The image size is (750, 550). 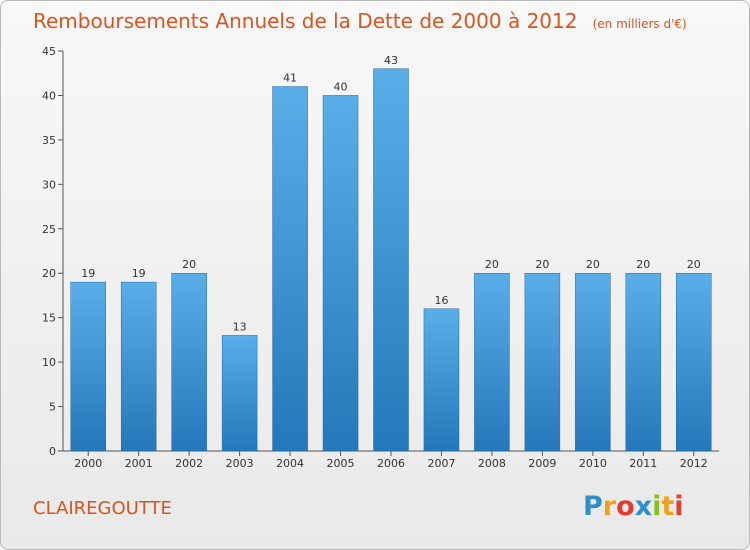 What do you see at coordinates (639, 24) in the screenshot?
I see `chart-subtitle: (en milliers d'€)` at bounding box center [639, 24].